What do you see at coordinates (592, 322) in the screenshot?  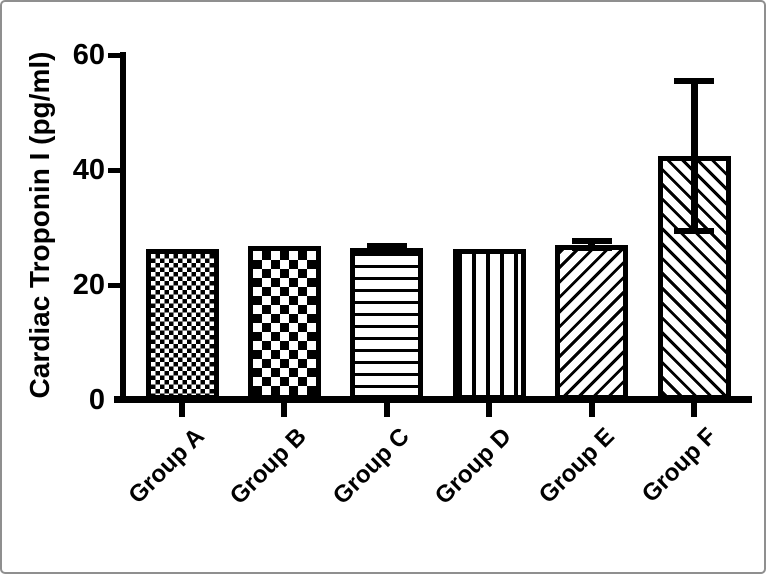 I see `bar-group-e` at bounding box center [592, 322].